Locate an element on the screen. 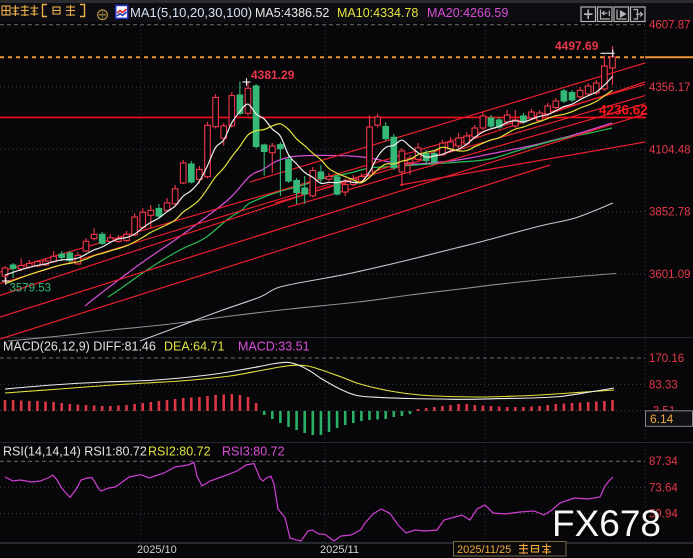 This screenshot has height=558, width=693. svg-text: 87.34 is located at coordinates (663, 462).